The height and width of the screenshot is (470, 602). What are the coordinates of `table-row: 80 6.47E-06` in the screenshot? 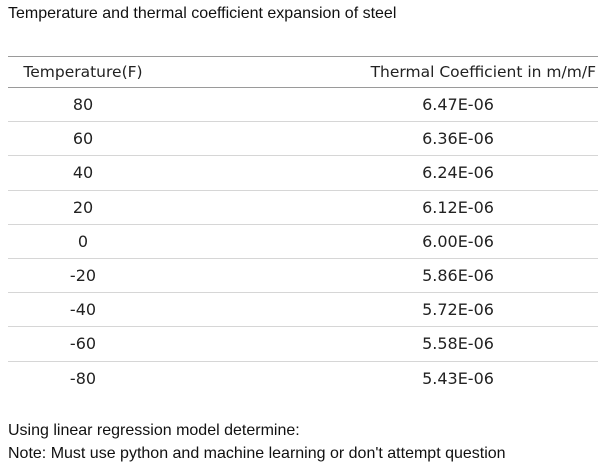 It's located at (303, 105).